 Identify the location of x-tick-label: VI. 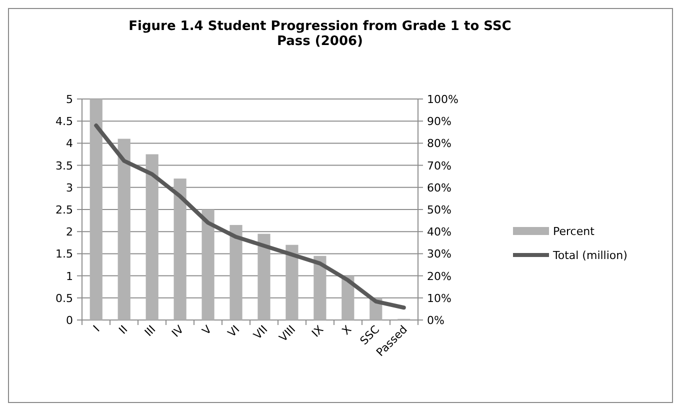
(233, 331).